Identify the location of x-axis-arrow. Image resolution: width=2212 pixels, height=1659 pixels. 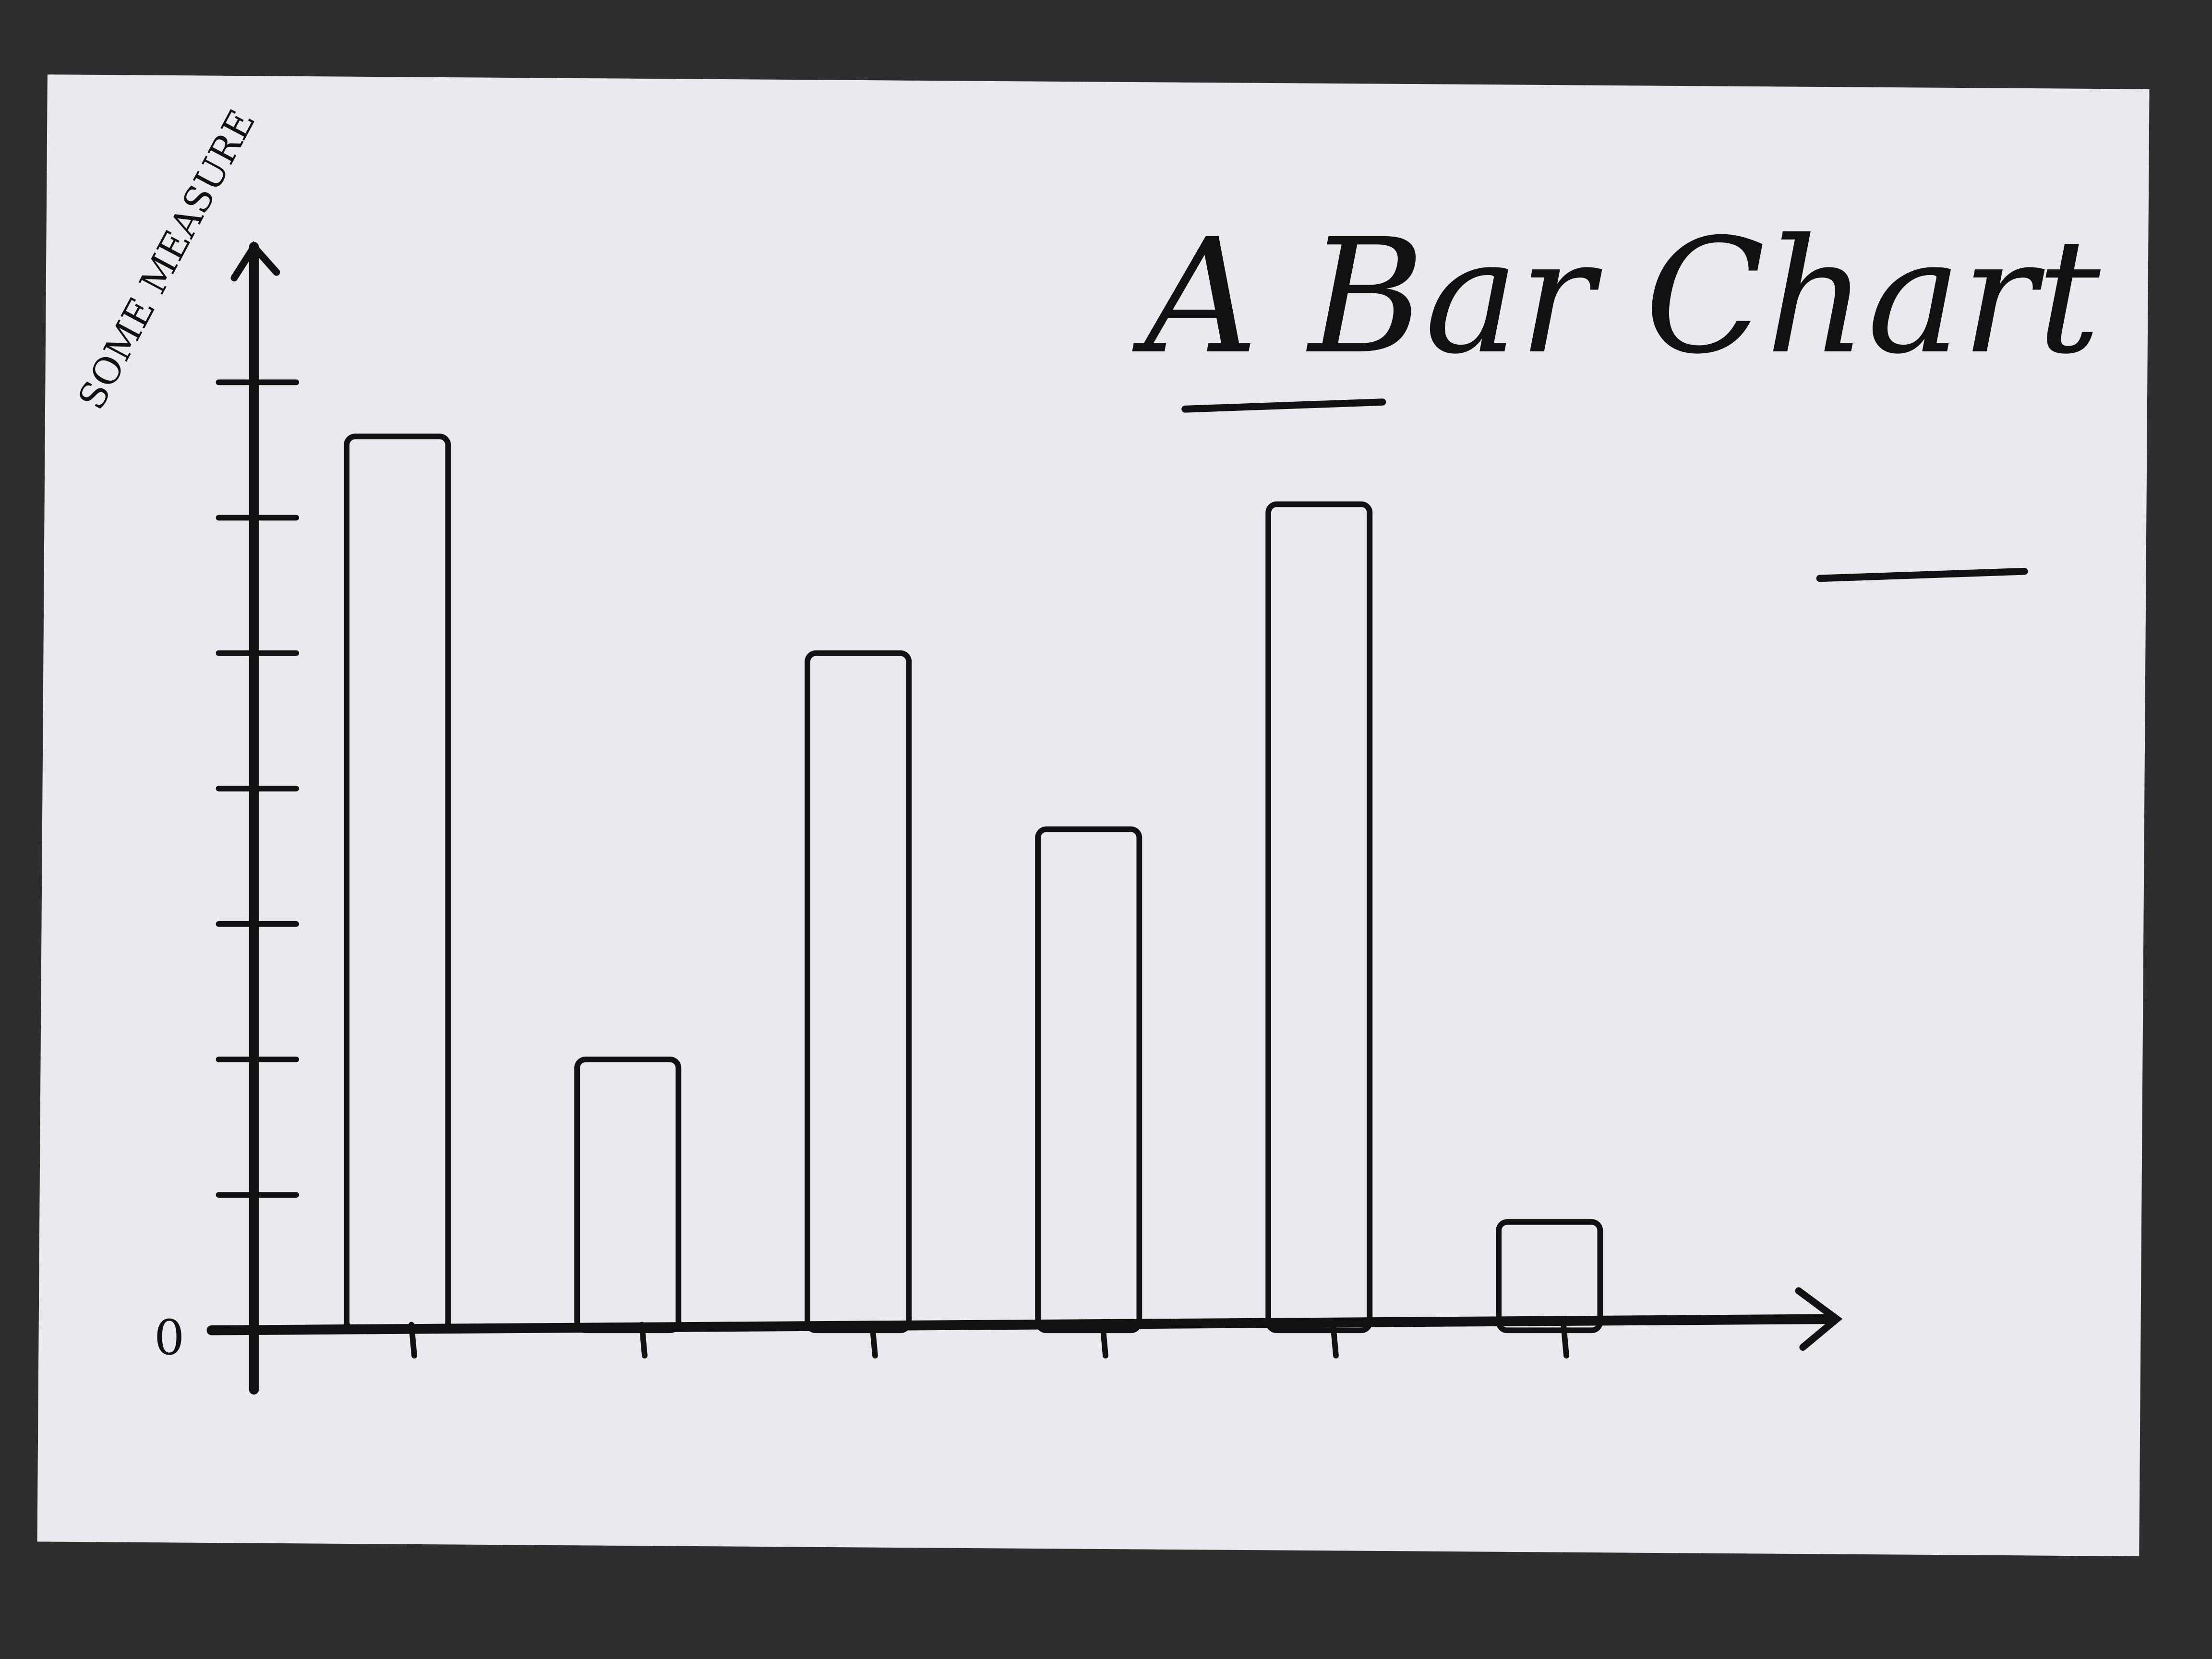
(1819, 1319).